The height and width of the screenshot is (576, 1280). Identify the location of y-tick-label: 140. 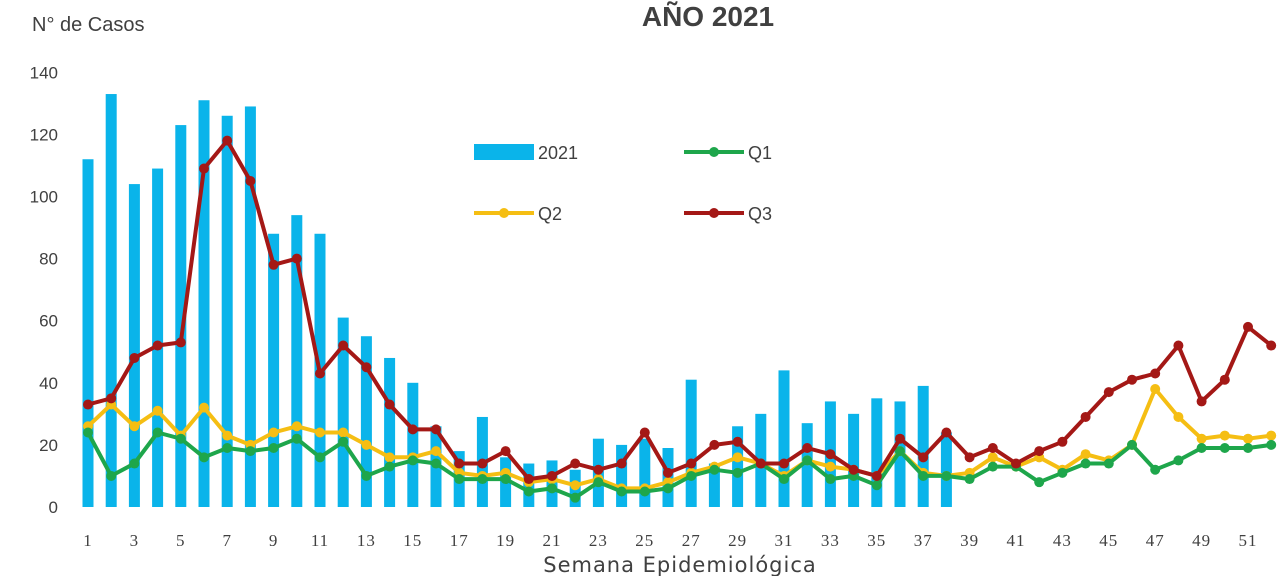
(44, 72).